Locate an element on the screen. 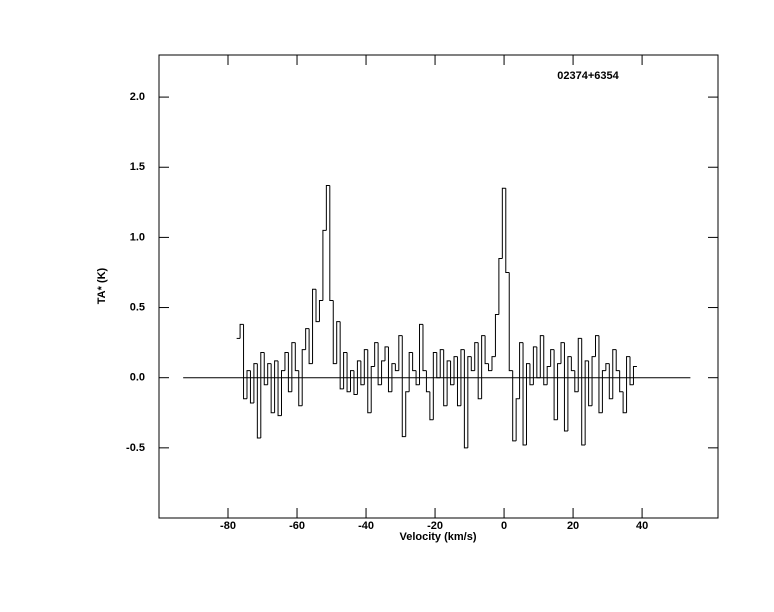 The width and height of the screenshot is (774, 612). y-tick-label: 2.0 is located at coordinates (137, 97).